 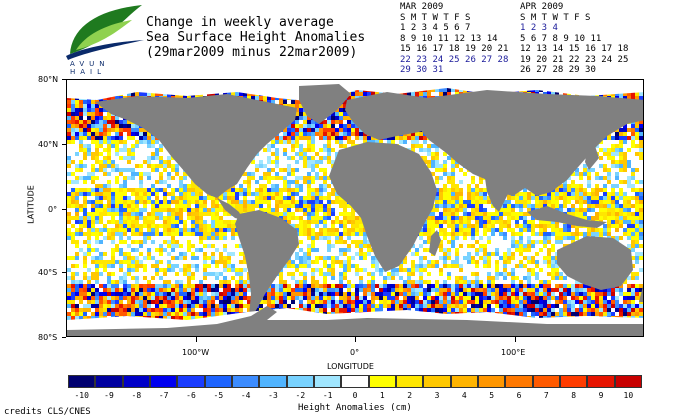 What do you see at coordinates (546, 395) in the screenshot?
I see `colorbar-tick-label: 7` at bounding box center [546, 395].